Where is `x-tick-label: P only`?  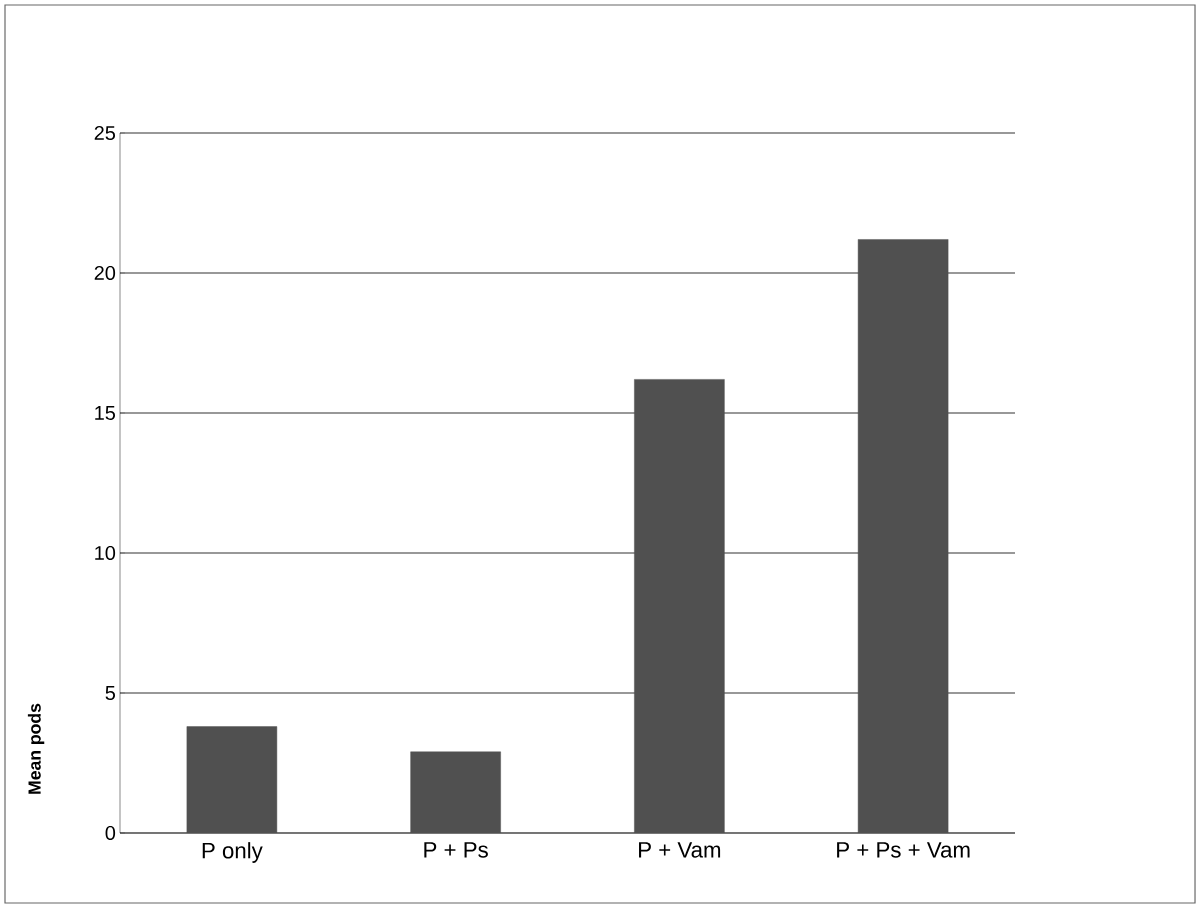
x-tick-label: P only is located at coordinates (232, 852).